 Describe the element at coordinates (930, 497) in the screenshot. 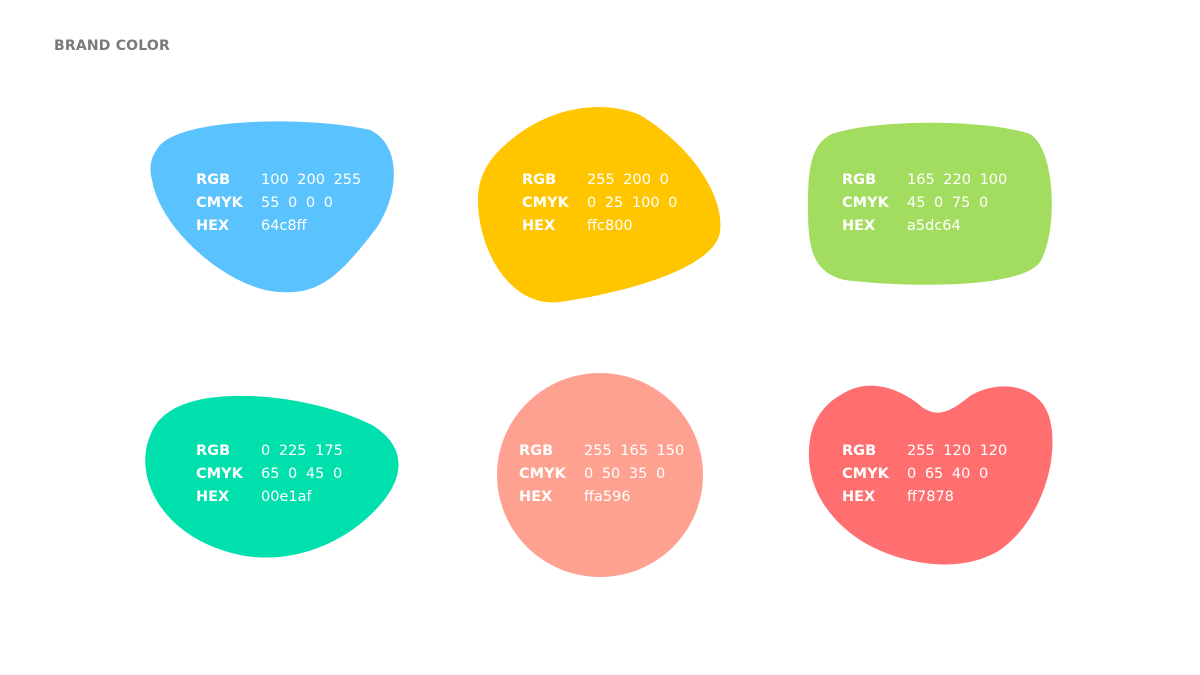

I see `hex-value: ff7878` at that location.